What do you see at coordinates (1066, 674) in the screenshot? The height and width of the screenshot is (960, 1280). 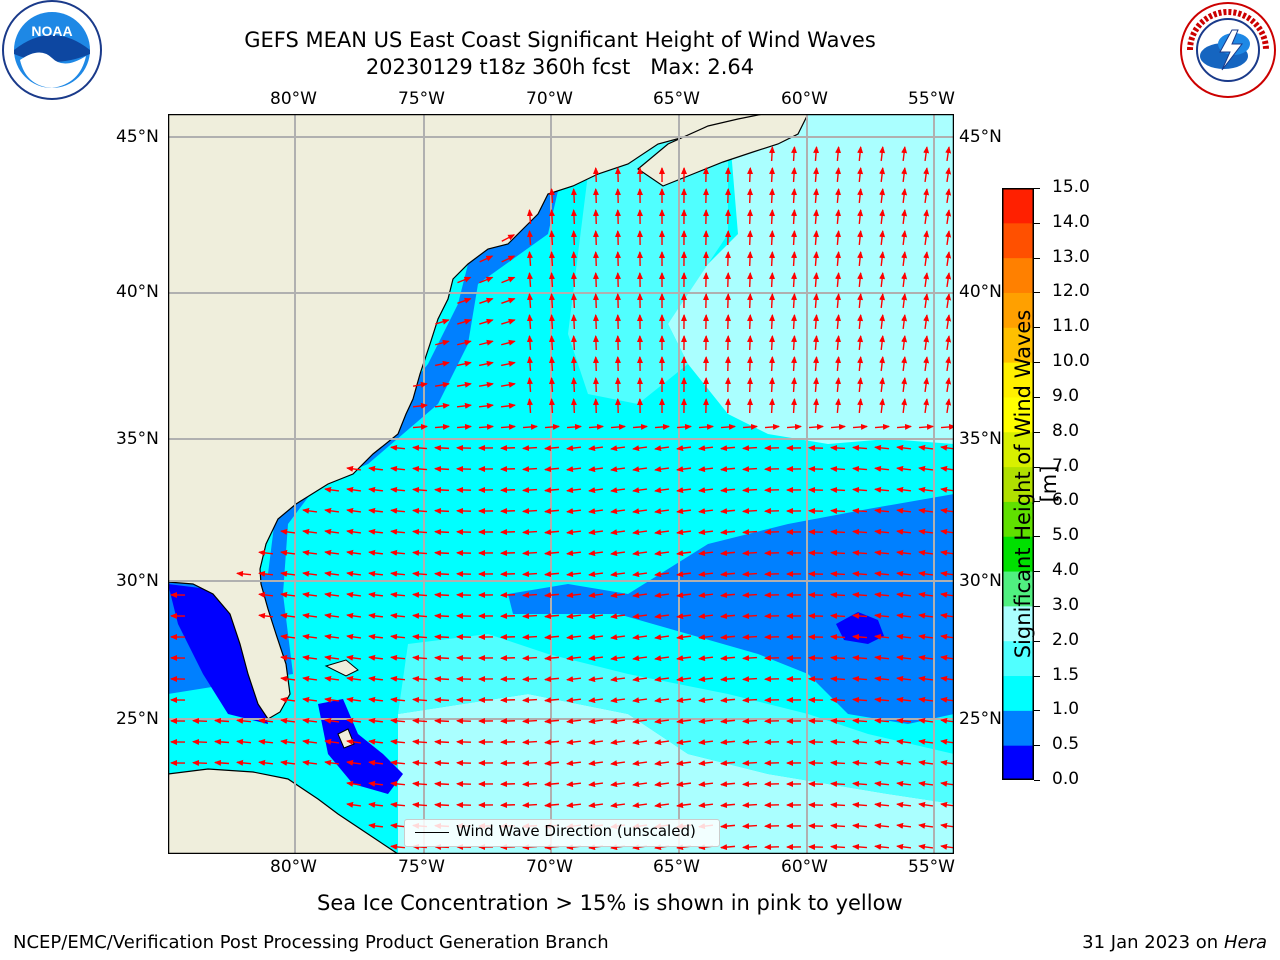 I see `colorbar-tick-label: 1.5` at bounding box center [1066, 674].